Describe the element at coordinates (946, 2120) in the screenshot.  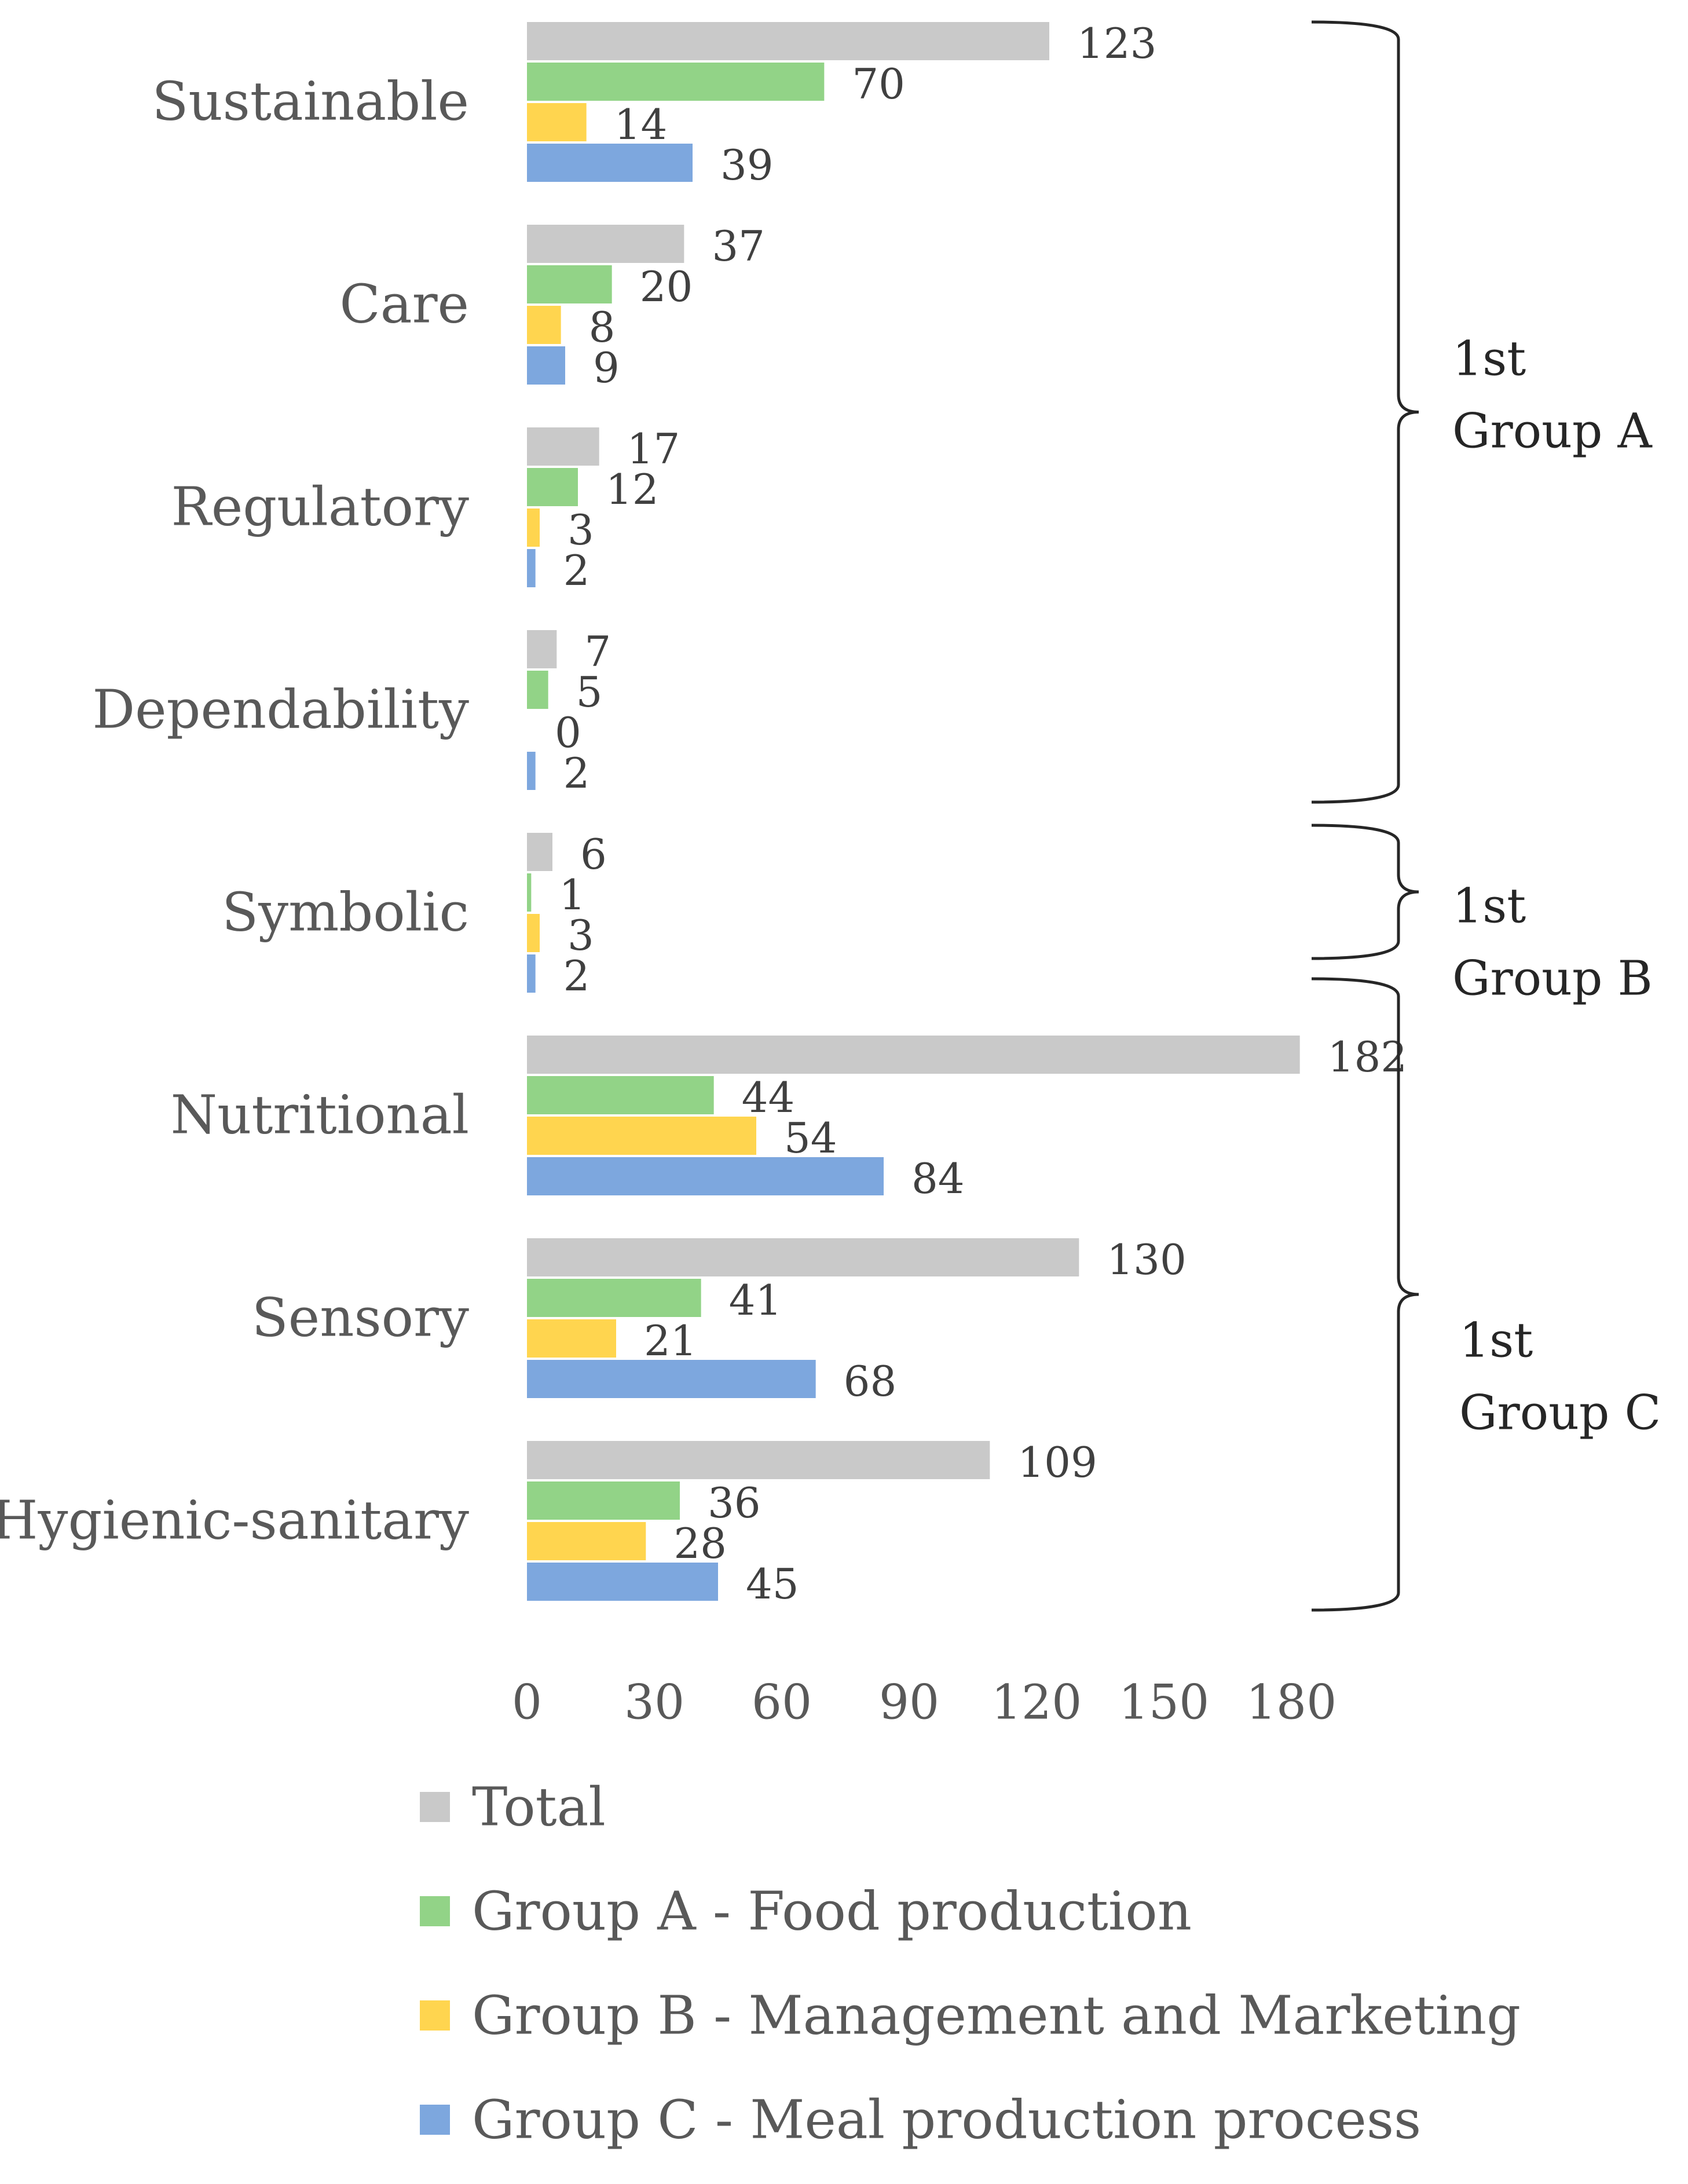
I see `legend-label-group-c-meal-production-process: Group C - Meal production process` at that location.